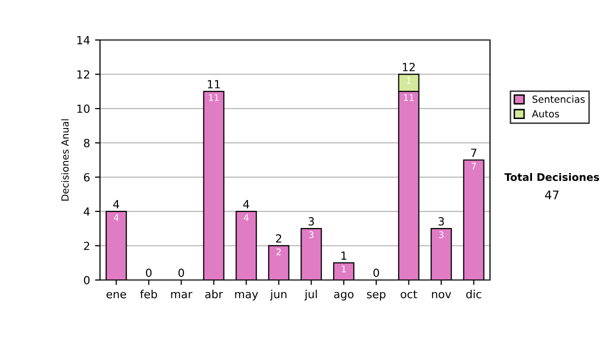  Describe the element at coordinates (181, 295) in the screenshot. I see `x-tick-label: mar` at that location.